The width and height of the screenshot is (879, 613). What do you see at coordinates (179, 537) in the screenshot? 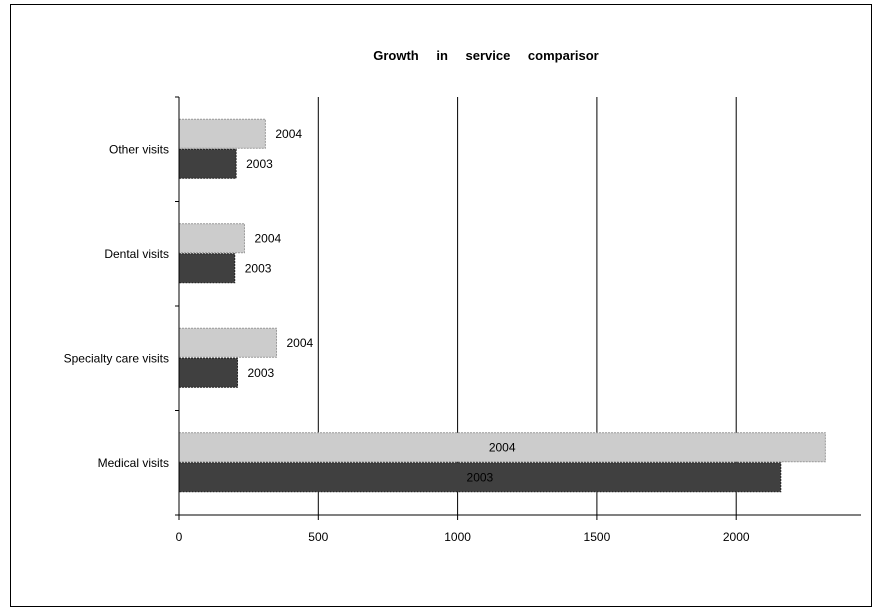
I see `x-tick-label: 0` at bounding box center [179, 537].